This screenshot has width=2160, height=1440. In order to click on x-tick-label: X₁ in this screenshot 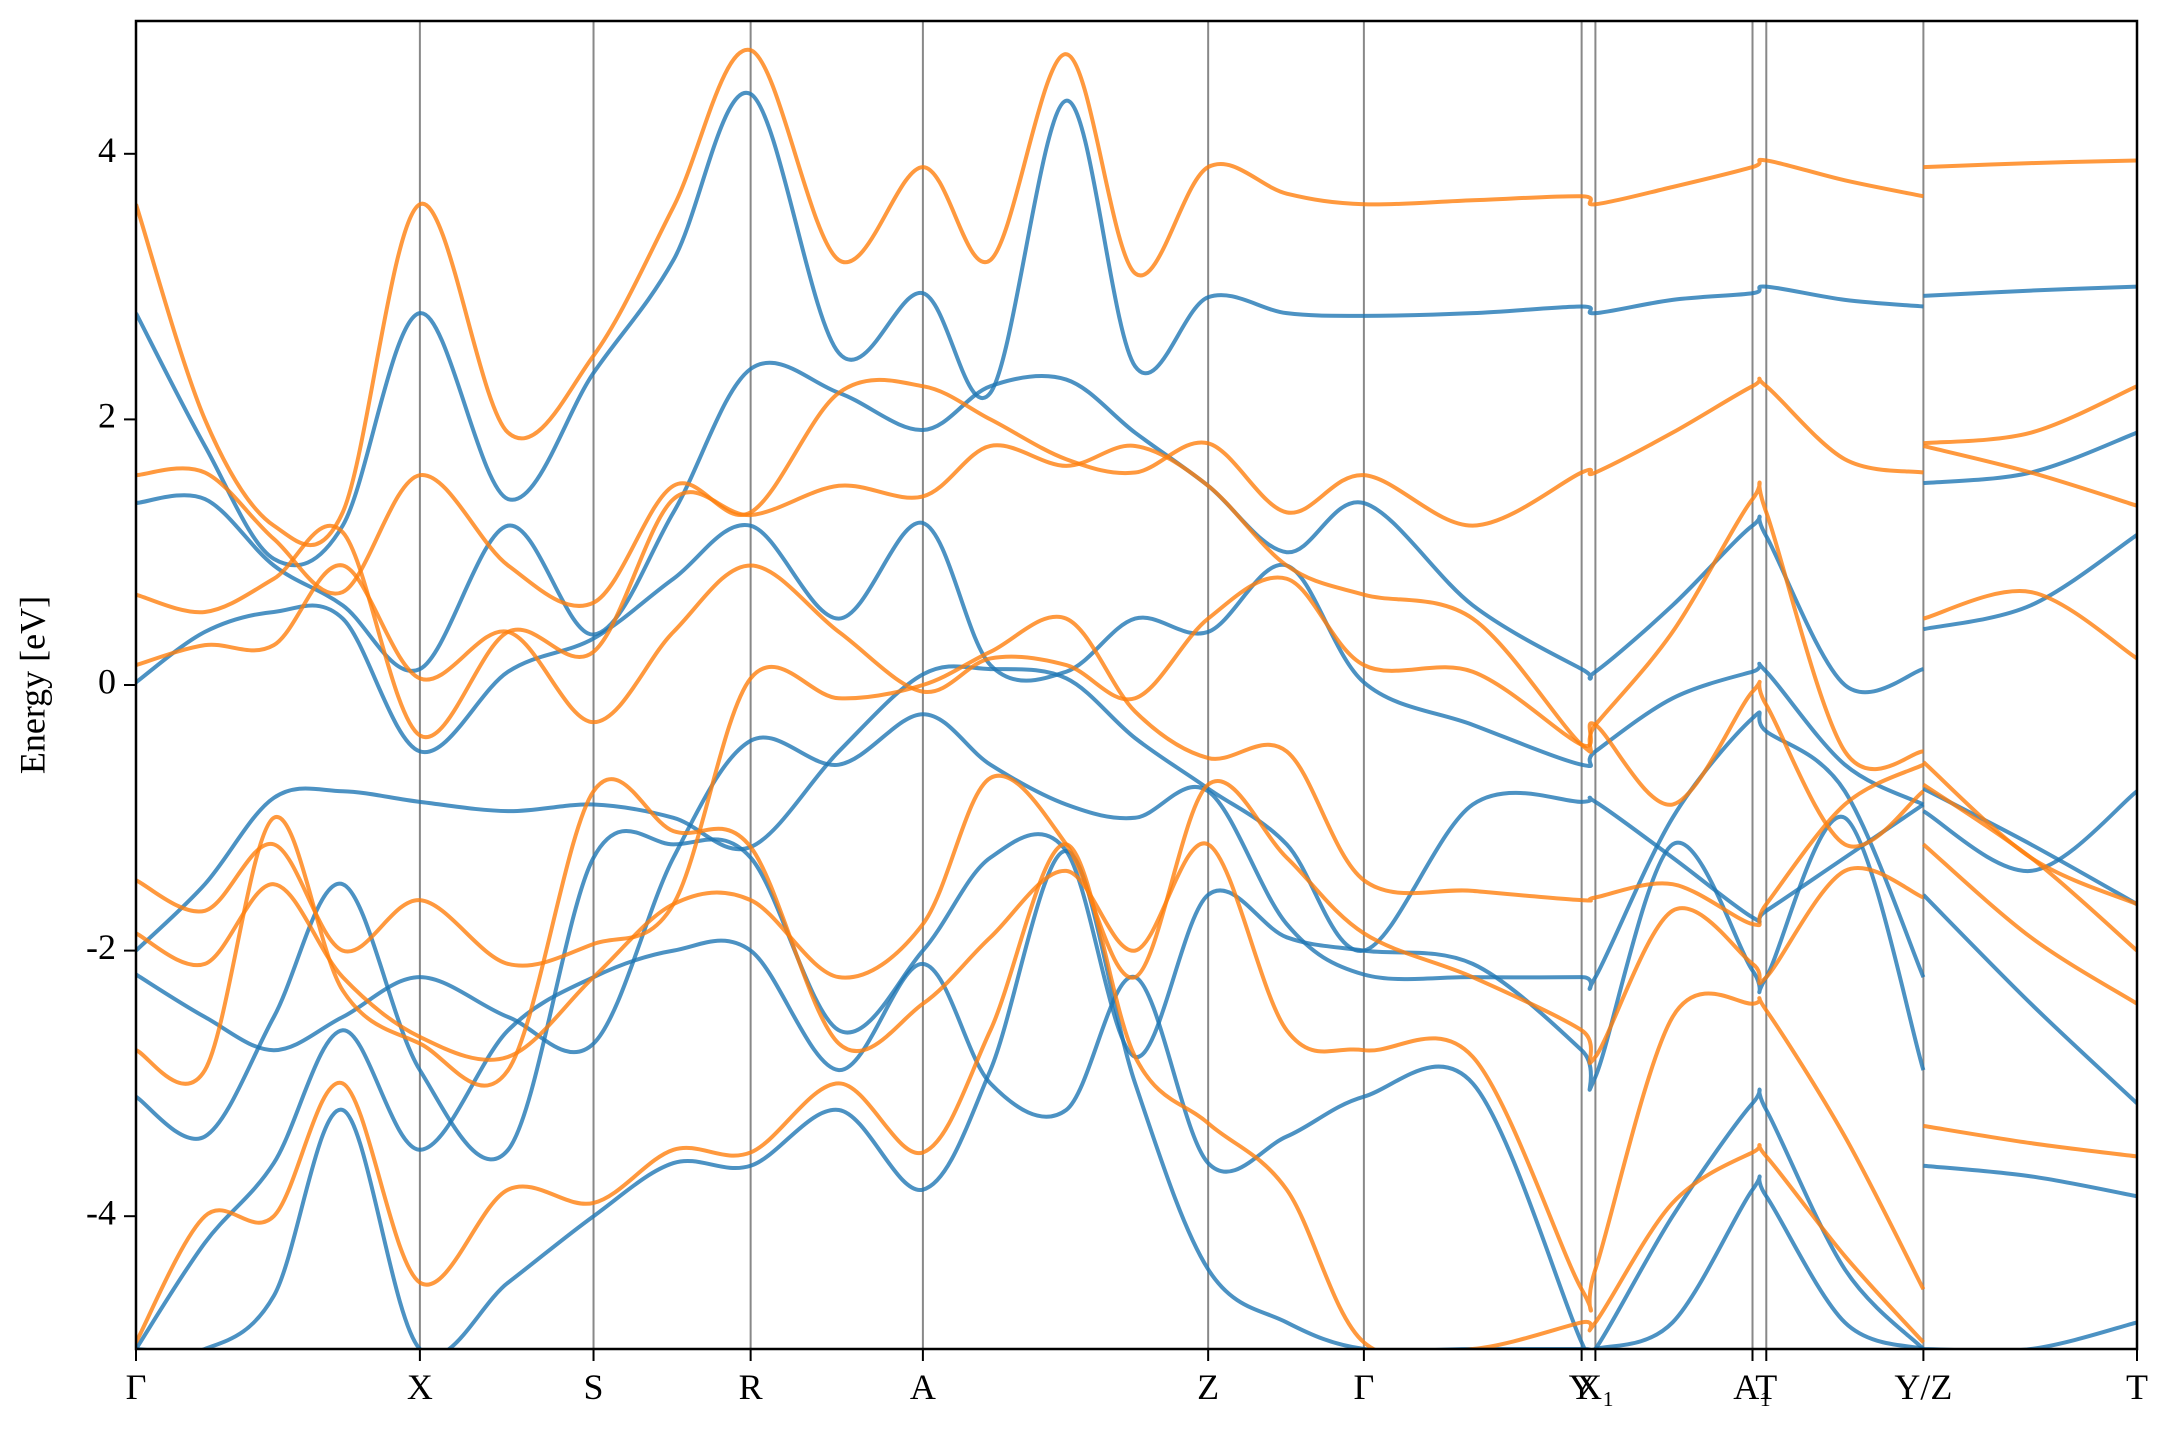, I will do `click(1595, 1387)`.